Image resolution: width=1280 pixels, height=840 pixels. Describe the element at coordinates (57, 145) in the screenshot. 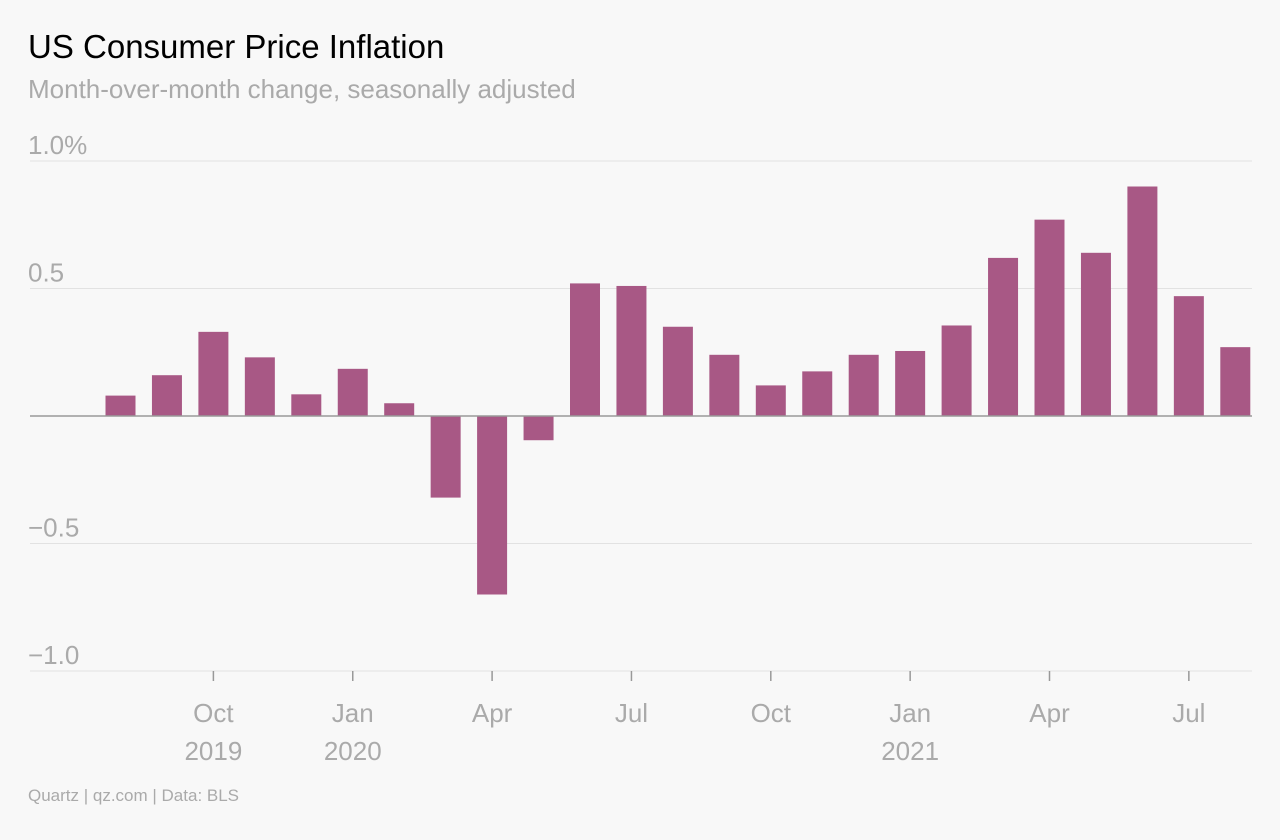

I see `y-tick-label: 1.0%` at that location.